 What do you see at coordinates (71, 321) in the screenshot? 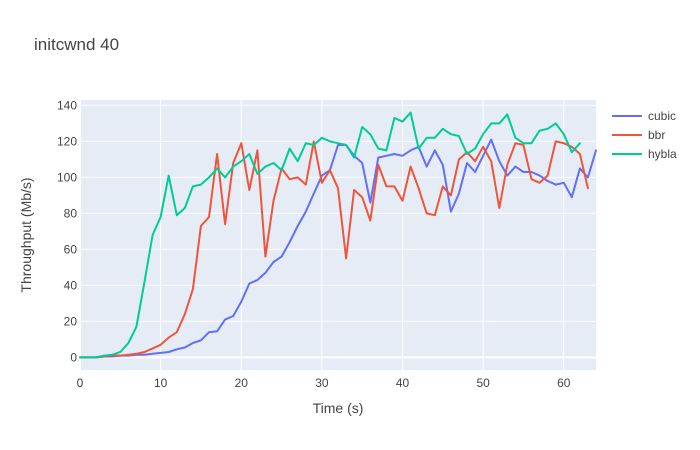
I see `y-tick-label: 20` at bounding box center [71, 321].